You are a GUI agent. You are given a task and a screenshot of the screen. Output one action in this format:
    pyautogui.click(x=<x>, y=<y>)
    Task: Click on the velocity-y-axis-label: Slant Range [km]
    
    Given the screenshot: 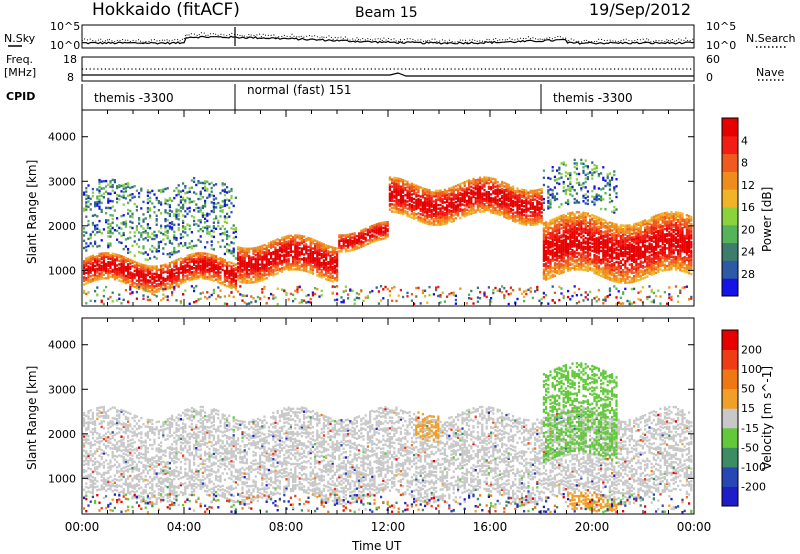 What is the action you would take?
    pyautogui.click(x=32, y=418)
    